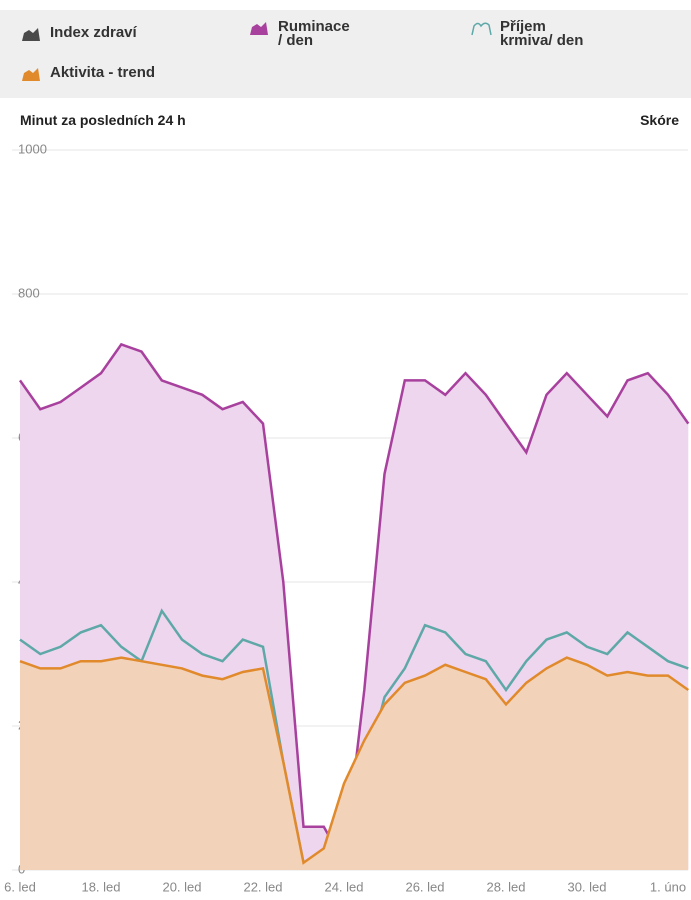 The height and width of the screenshot is (900, 691). What do you see at coordinates (29, 292) in the screenshot?
I see `y-tick-label: 800` at bounding box center [29, 292].